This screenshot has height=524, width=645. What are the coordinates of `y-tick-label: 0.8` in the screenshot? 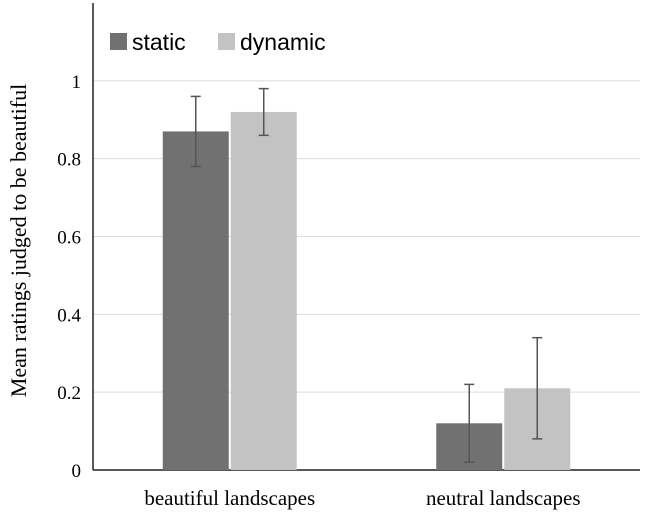 It's located at (69, 160).